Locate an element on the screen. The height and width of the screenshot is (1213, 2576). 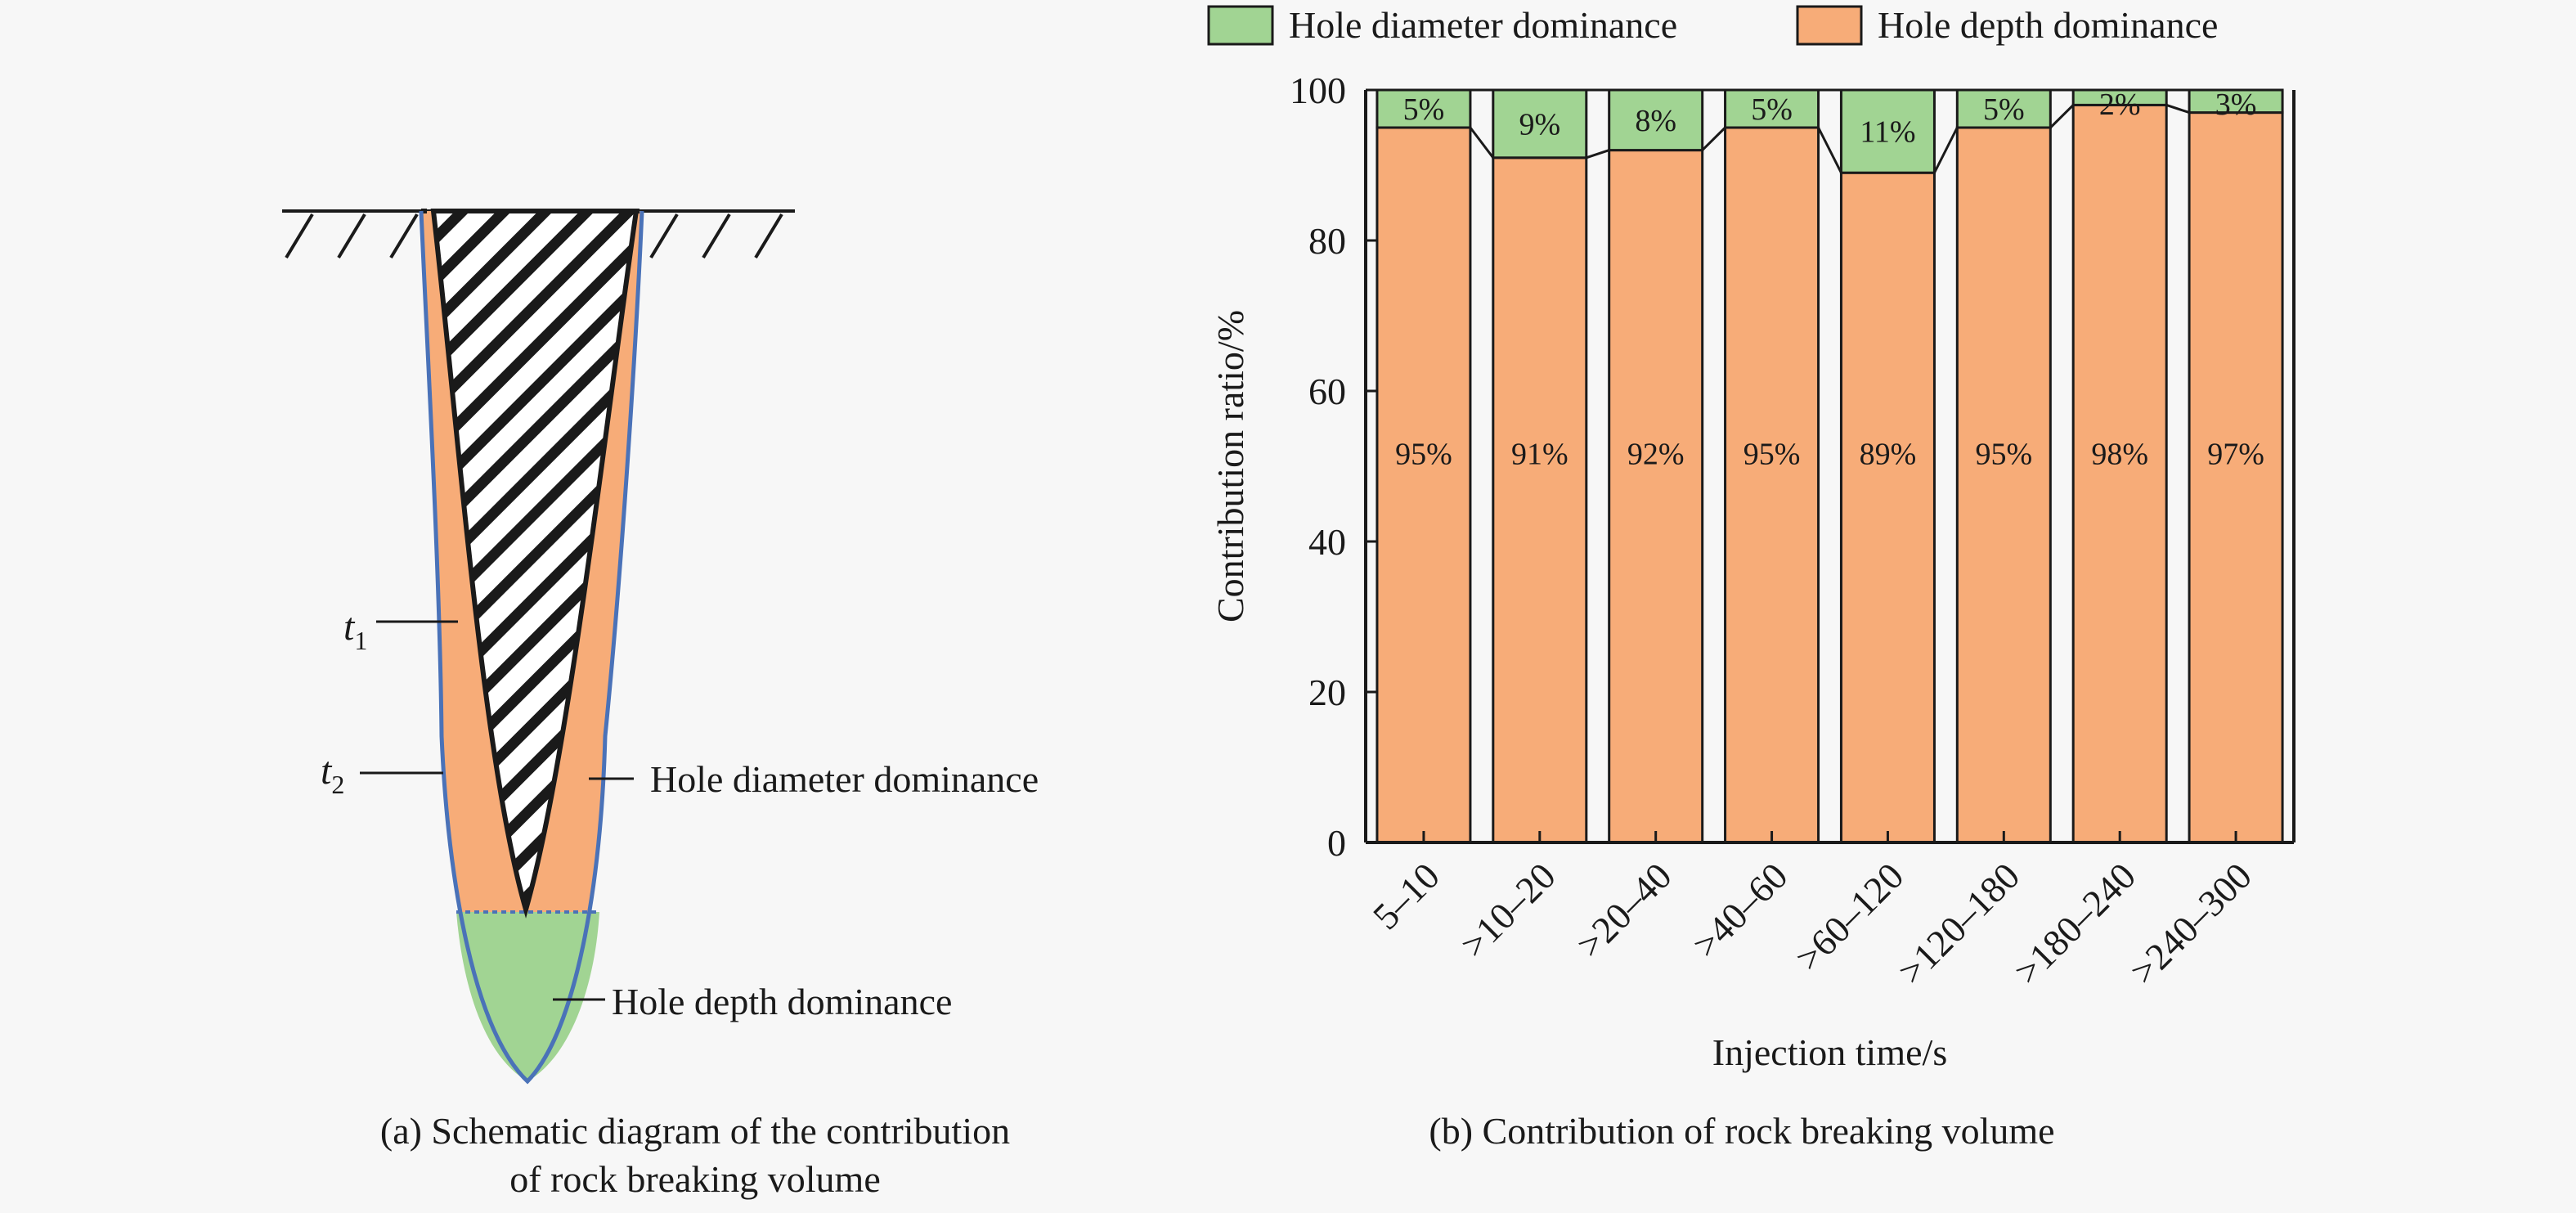
depth-dominance-region is located at coordinates (527, 996).